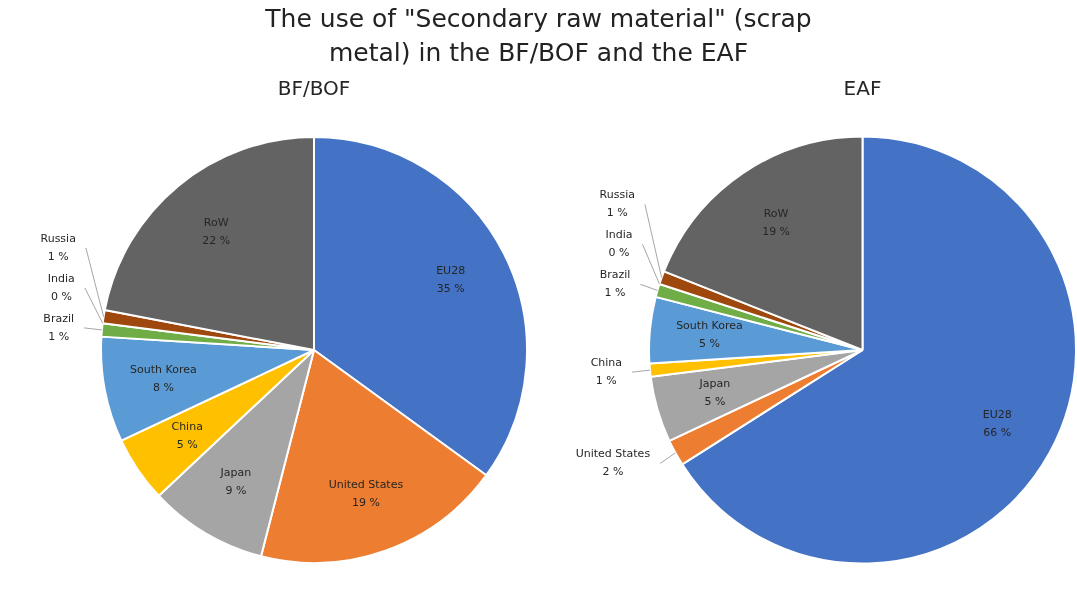  What do you see at coordinates (314, 88) in the screenshot?
I see `chart-subtitle: BF/BOF` at bounding box center [314, 88].